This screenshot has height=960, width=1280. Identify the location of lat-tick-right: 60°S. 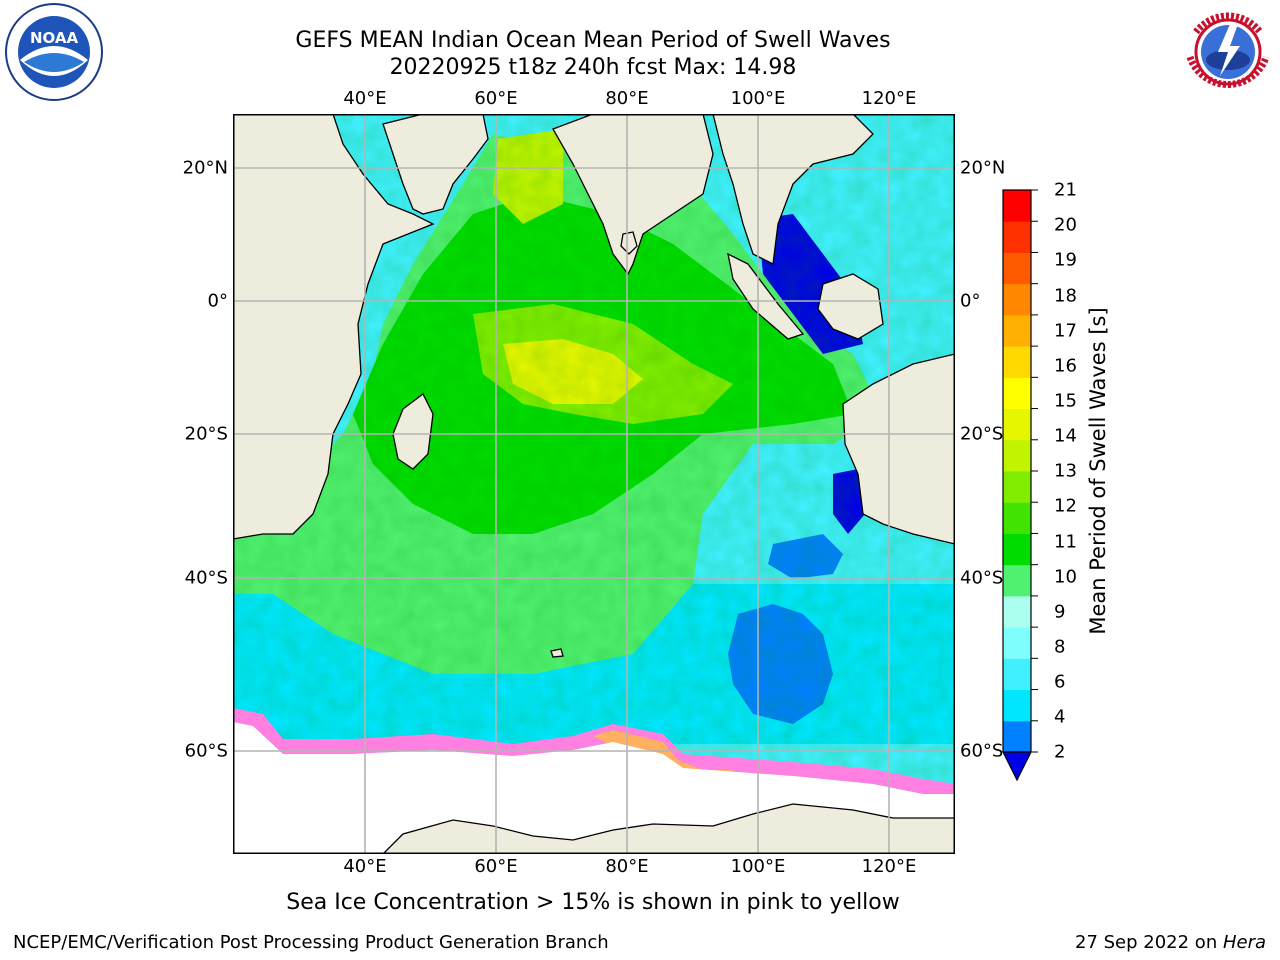
(982, 751).